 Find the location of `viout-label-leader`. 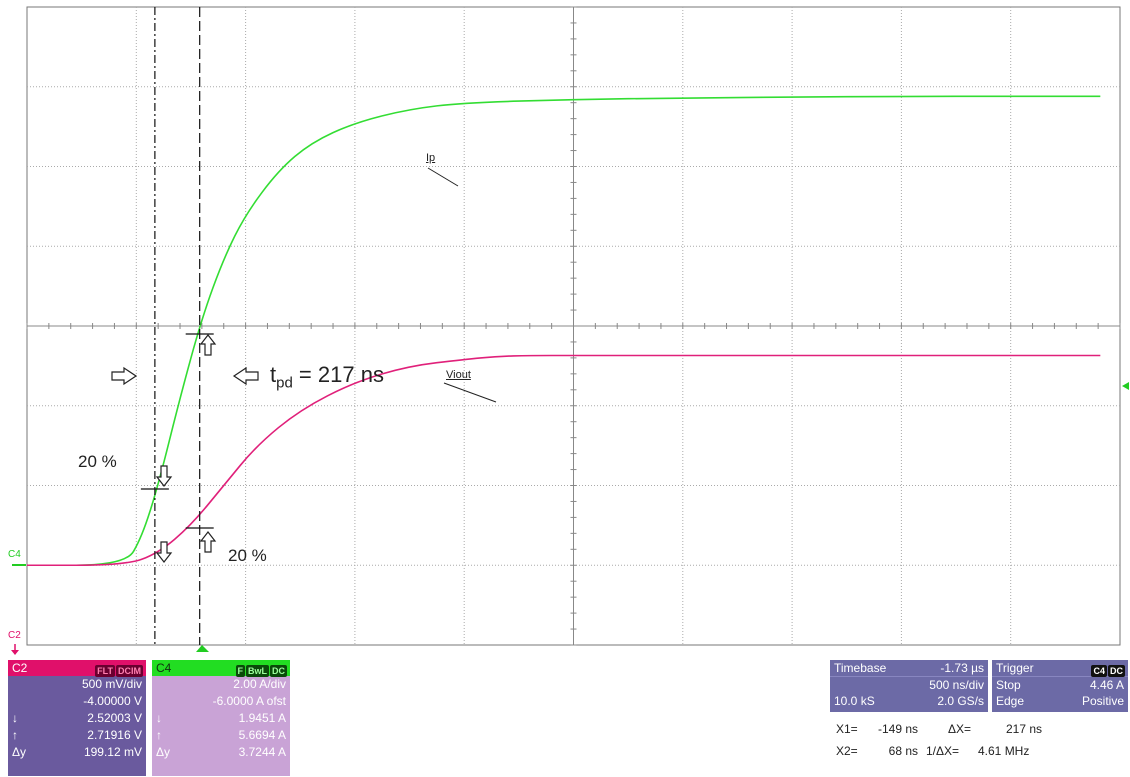

viout-label-leader is located at coordinates (470, 392).